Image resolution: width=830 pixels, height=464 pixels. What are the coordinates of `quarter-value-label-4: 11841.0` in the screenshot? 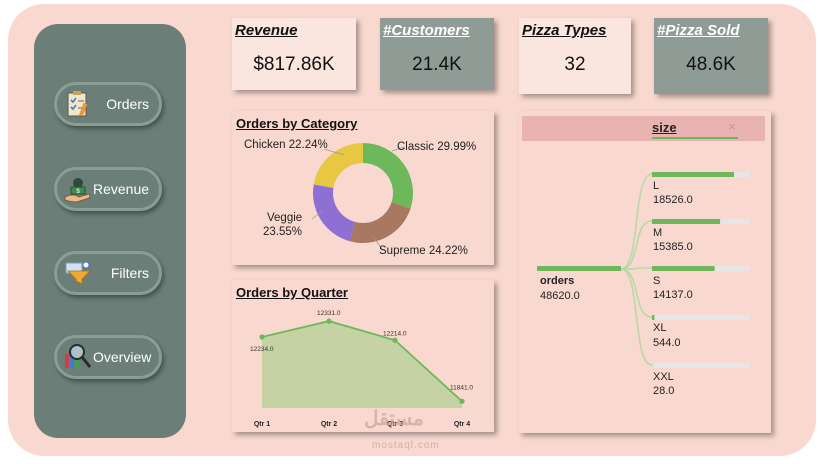 It's located at (461, 387).